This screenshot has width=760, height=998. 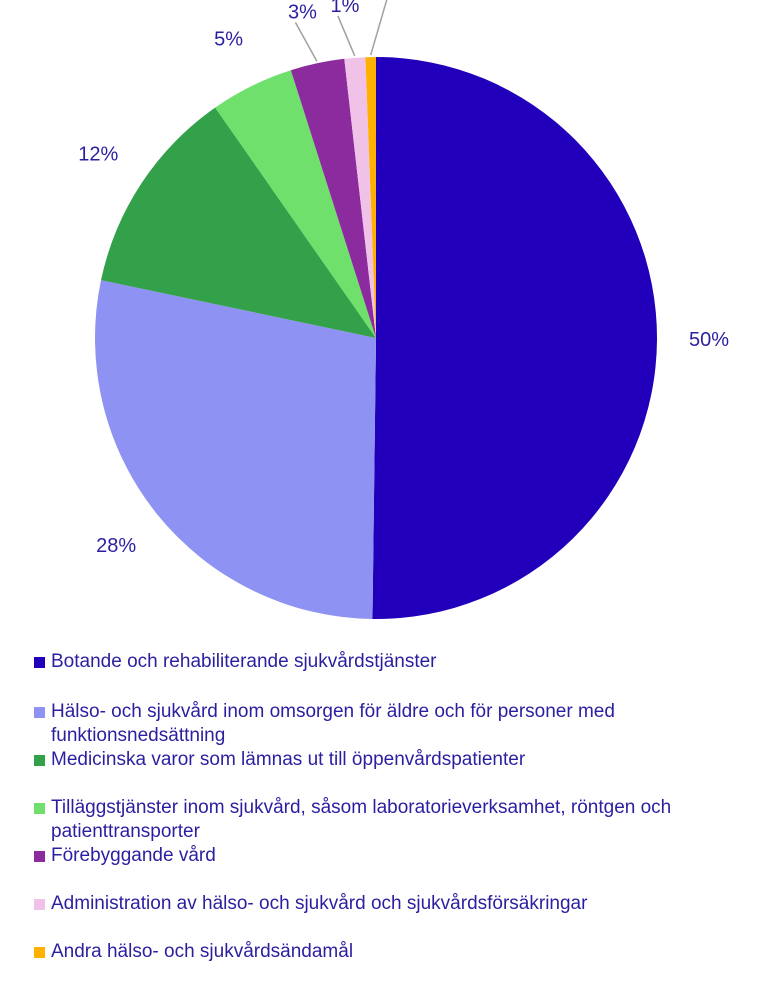 I want to click on slice-label: 5%, so click(x=228, y=39).